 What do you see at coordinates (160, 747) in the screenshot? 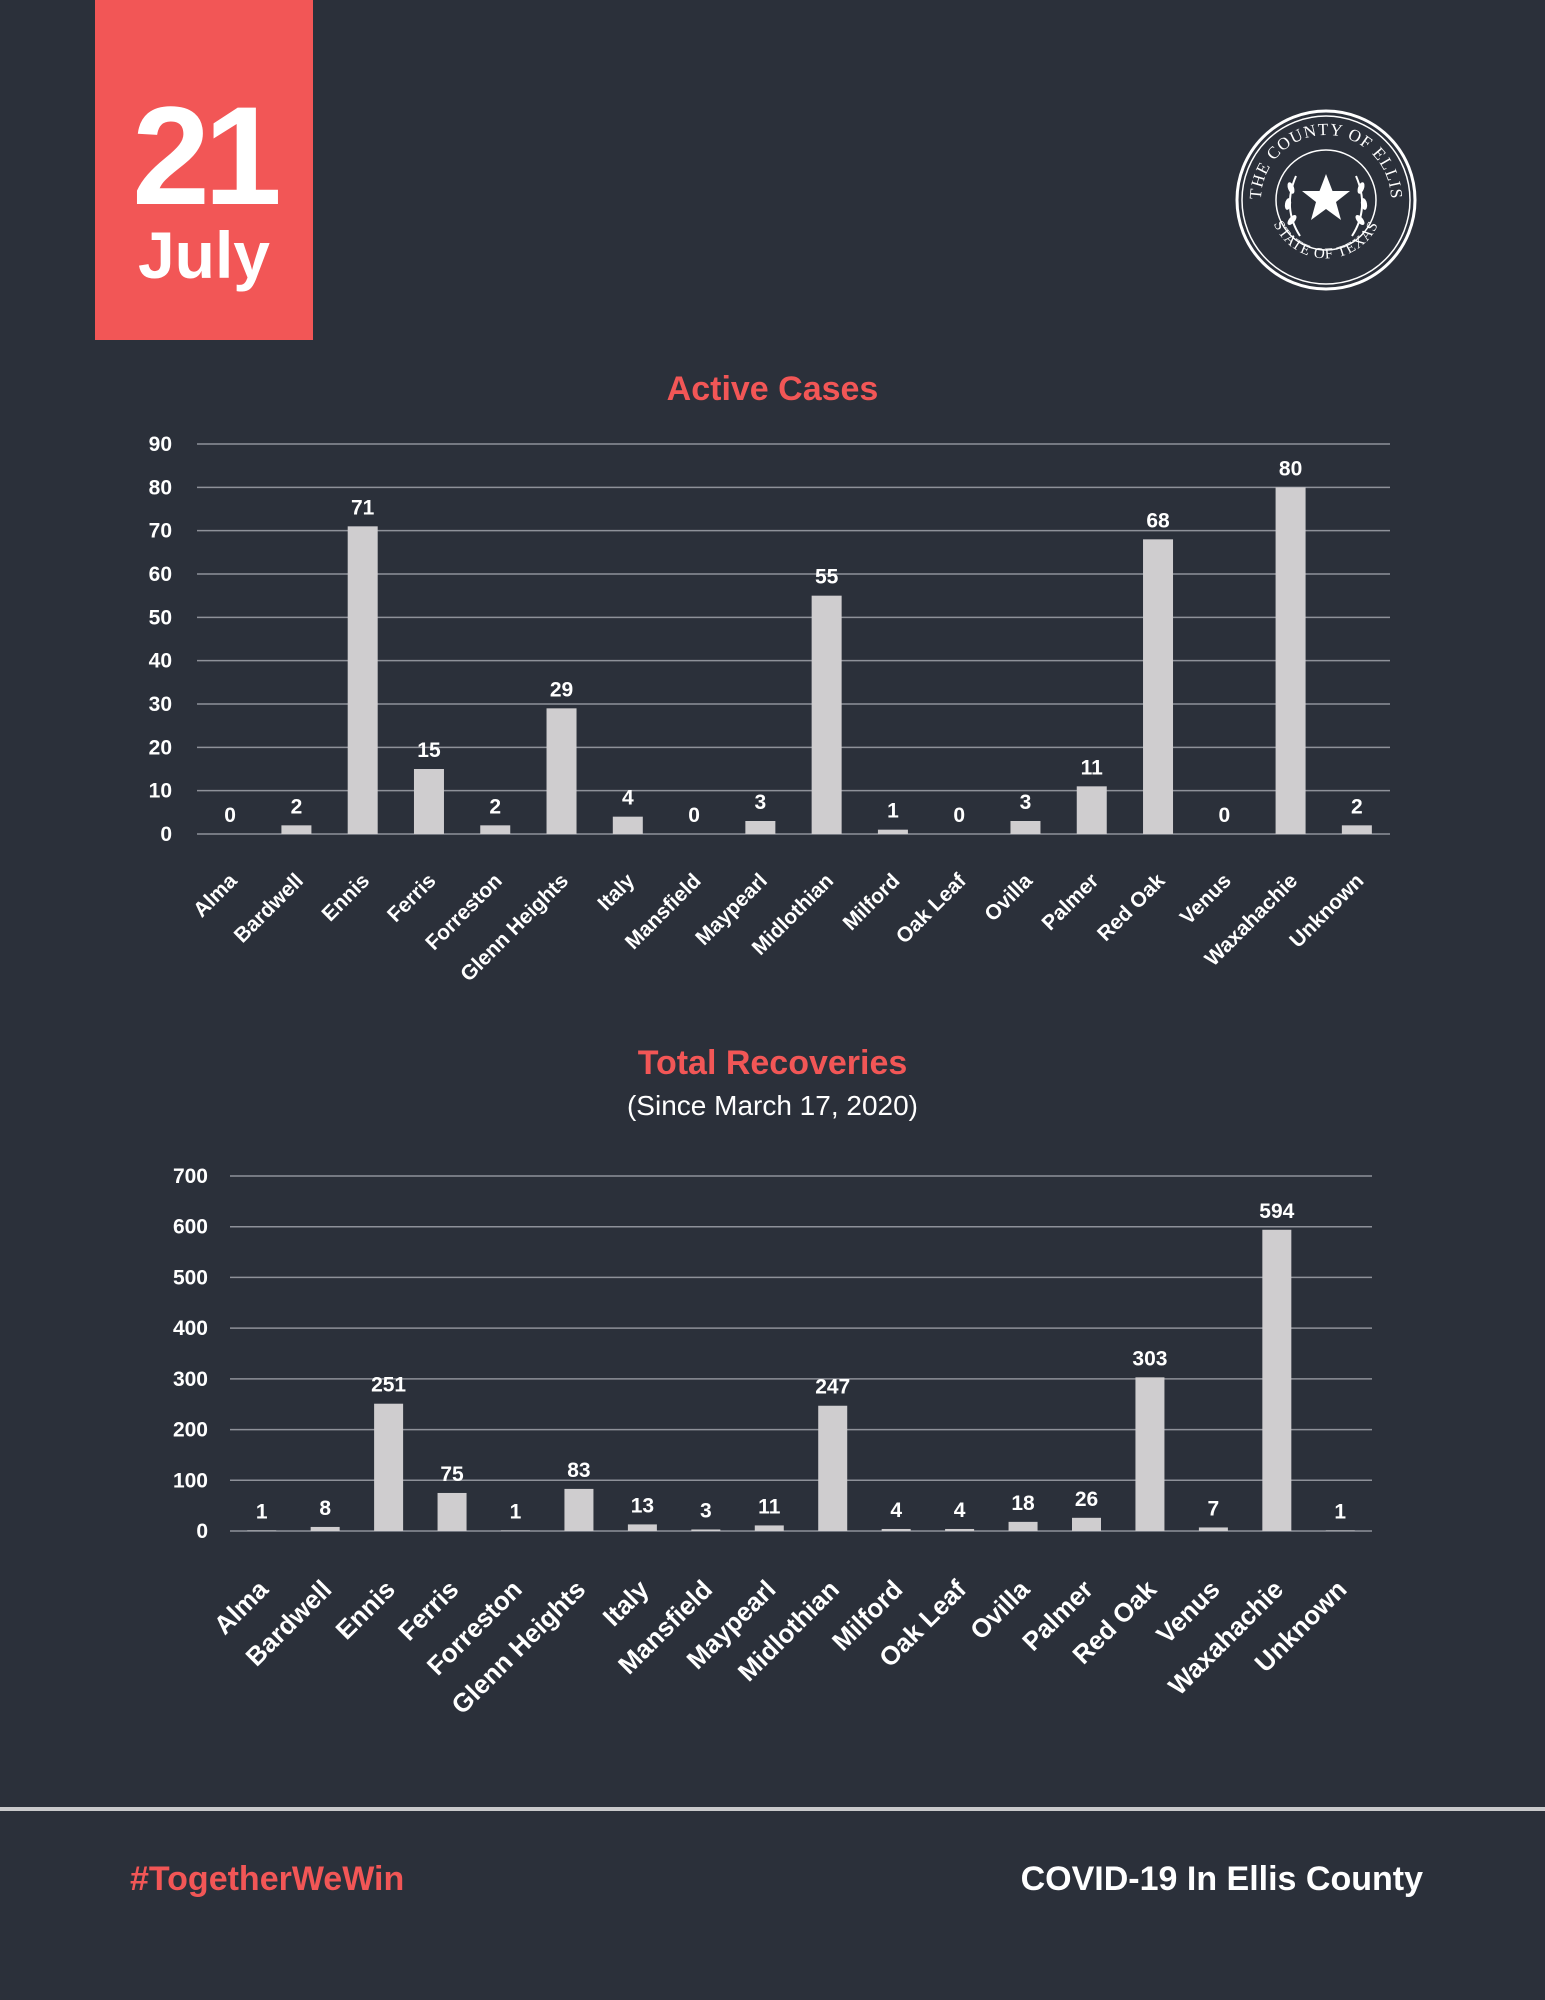
I see `y-tick-label: 20` at bounding box center [160, 747].